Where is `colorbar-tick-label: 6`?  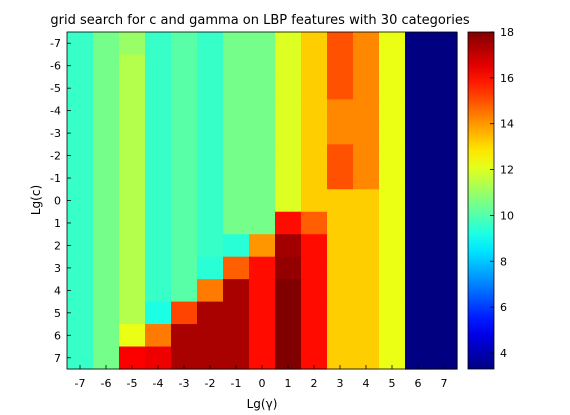
colorbar-tick-label: 6 is located at coordinates (503, 307).